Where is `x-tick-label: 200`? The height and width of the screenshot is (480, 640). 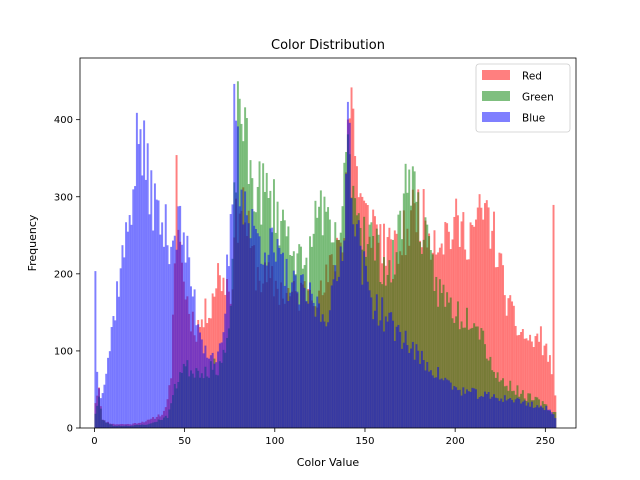 x-tick-label: 200 is located at coordinates (455, 441).